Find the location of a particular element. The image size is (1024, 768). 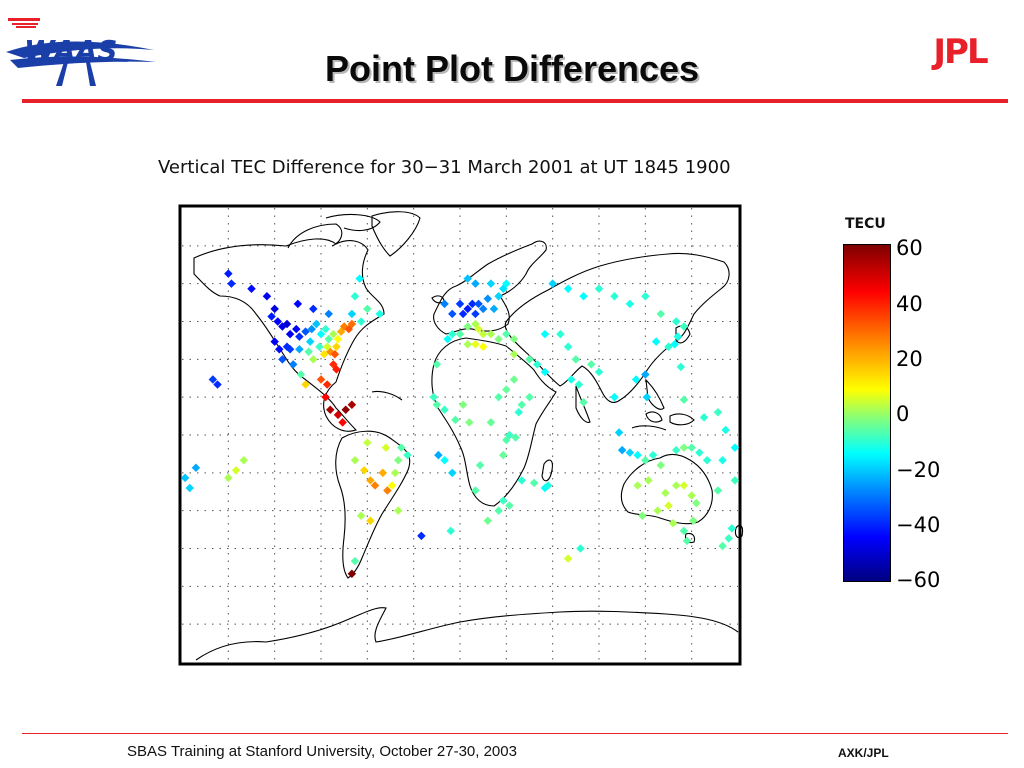

colorbar is located at coordinates (867, 413).